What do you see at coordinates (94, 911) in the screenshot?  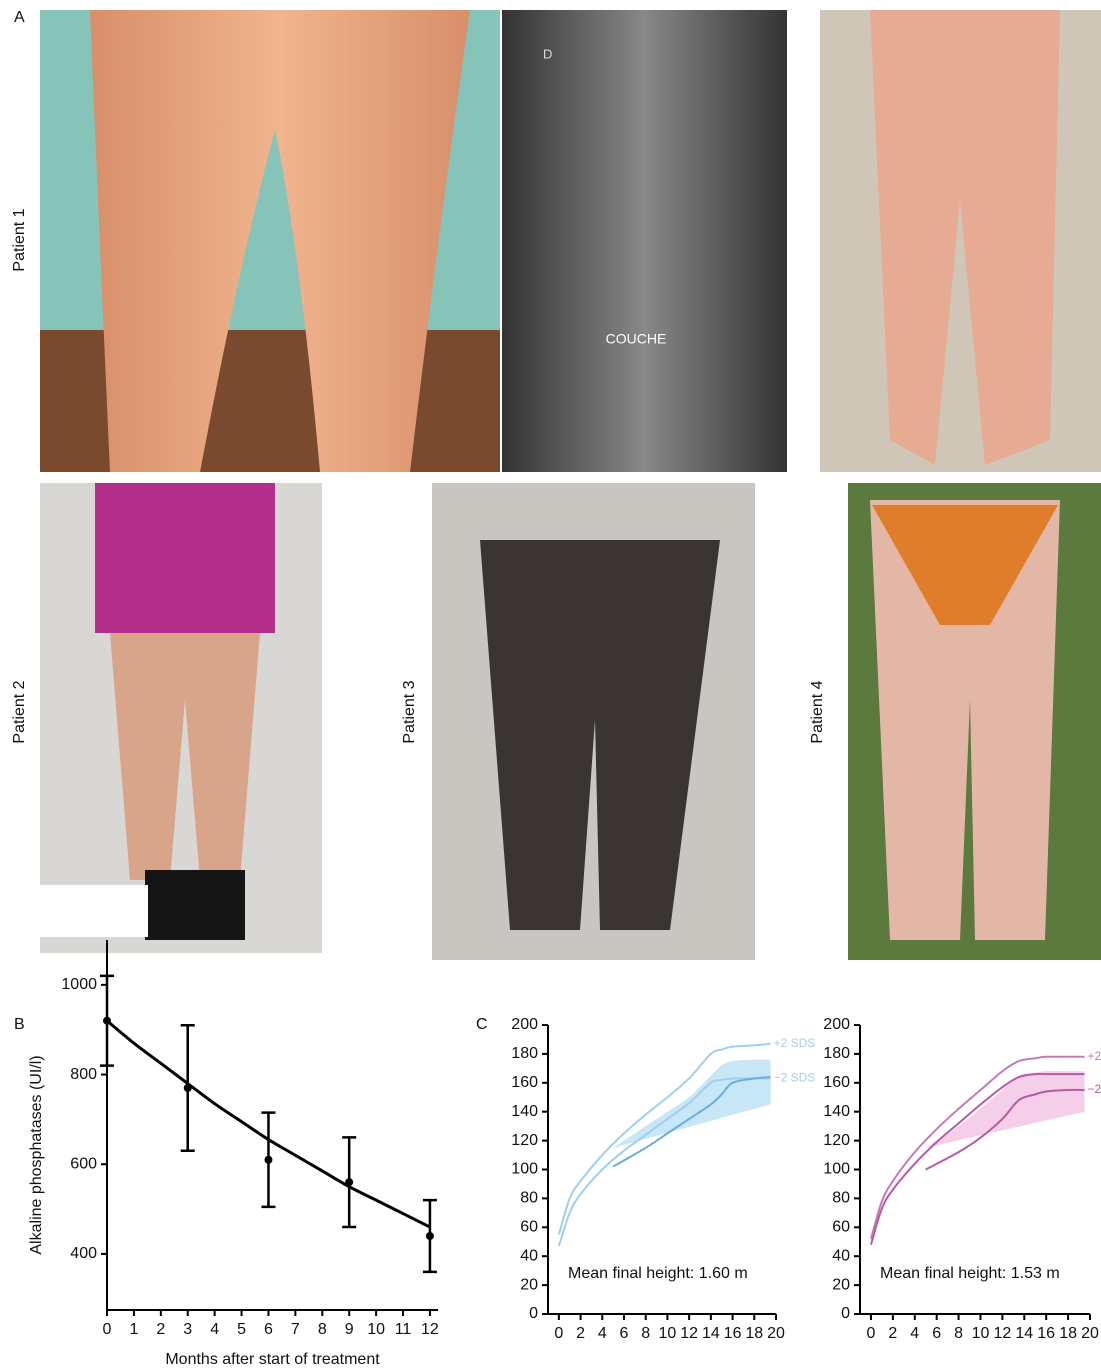 I see `photo-mask` at bounding box center [94, 911].